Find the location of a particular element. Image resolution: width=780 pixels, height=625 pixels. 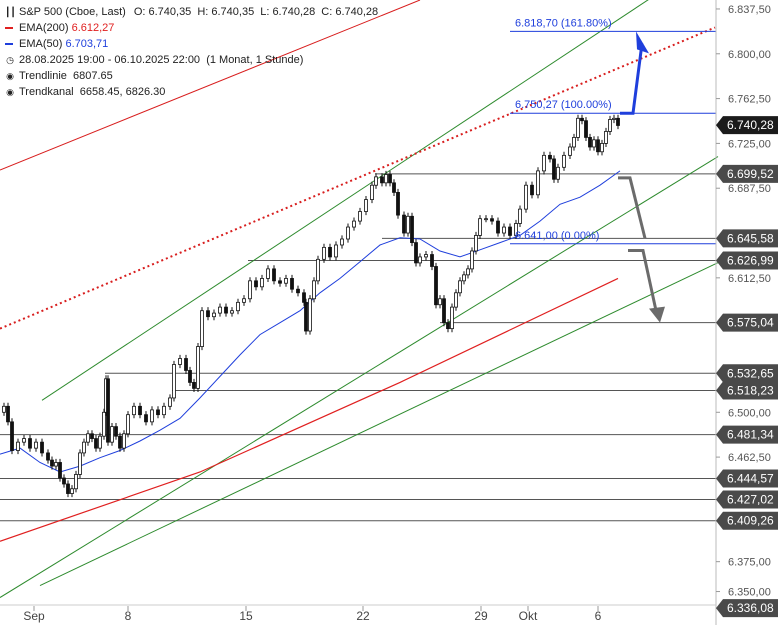

trendline-value: 6807.65 is located at coordinates (93, 76).